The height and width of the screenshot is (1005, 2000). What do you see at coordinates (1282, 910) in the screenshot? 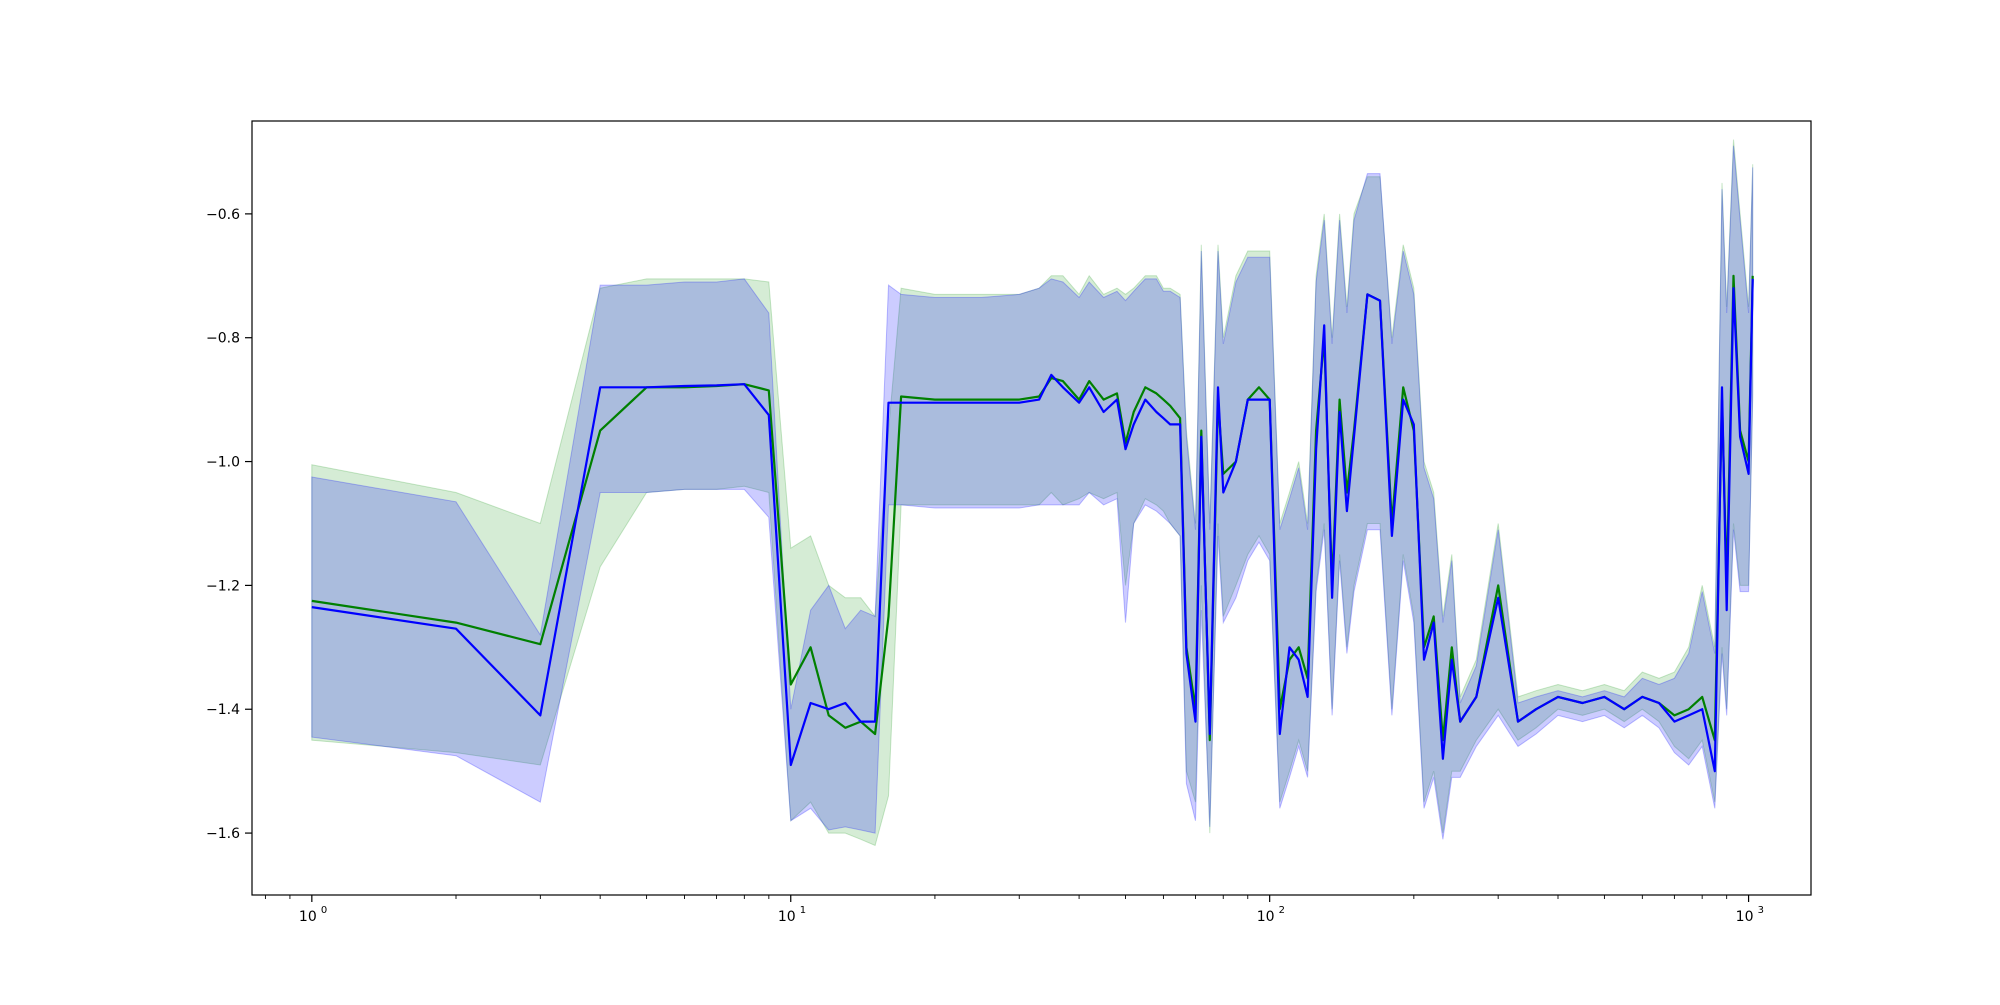
I see `x-tick-exponent-2: 2` at bounding box center [1282, 910].